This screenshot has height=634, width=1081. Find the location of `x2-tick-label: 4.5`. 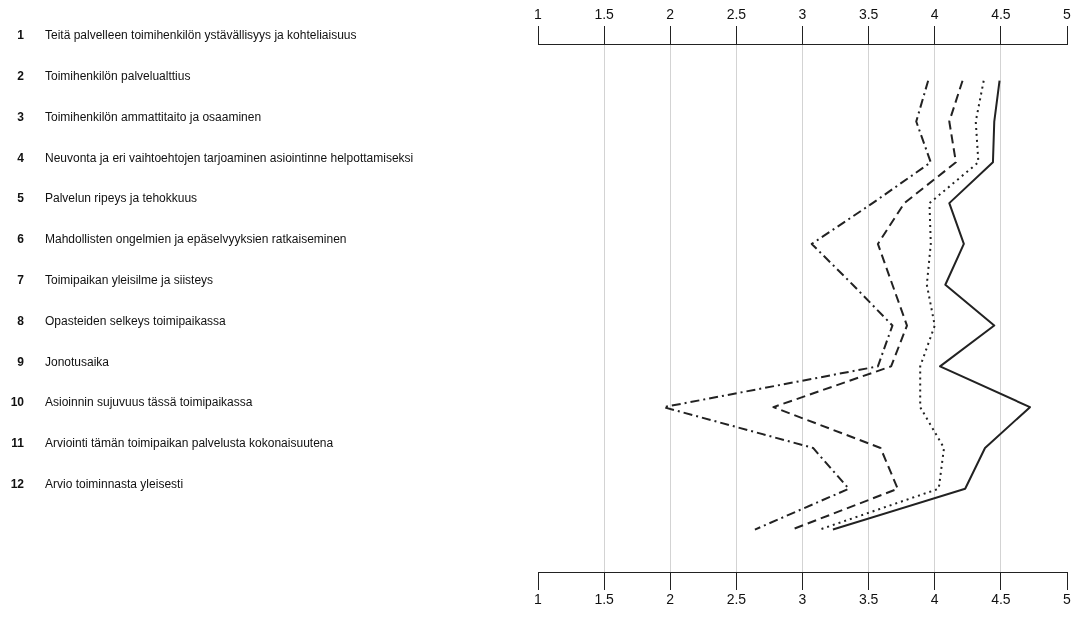

x2-tick-label: 4.5 is located at coordinates (1001, 599).